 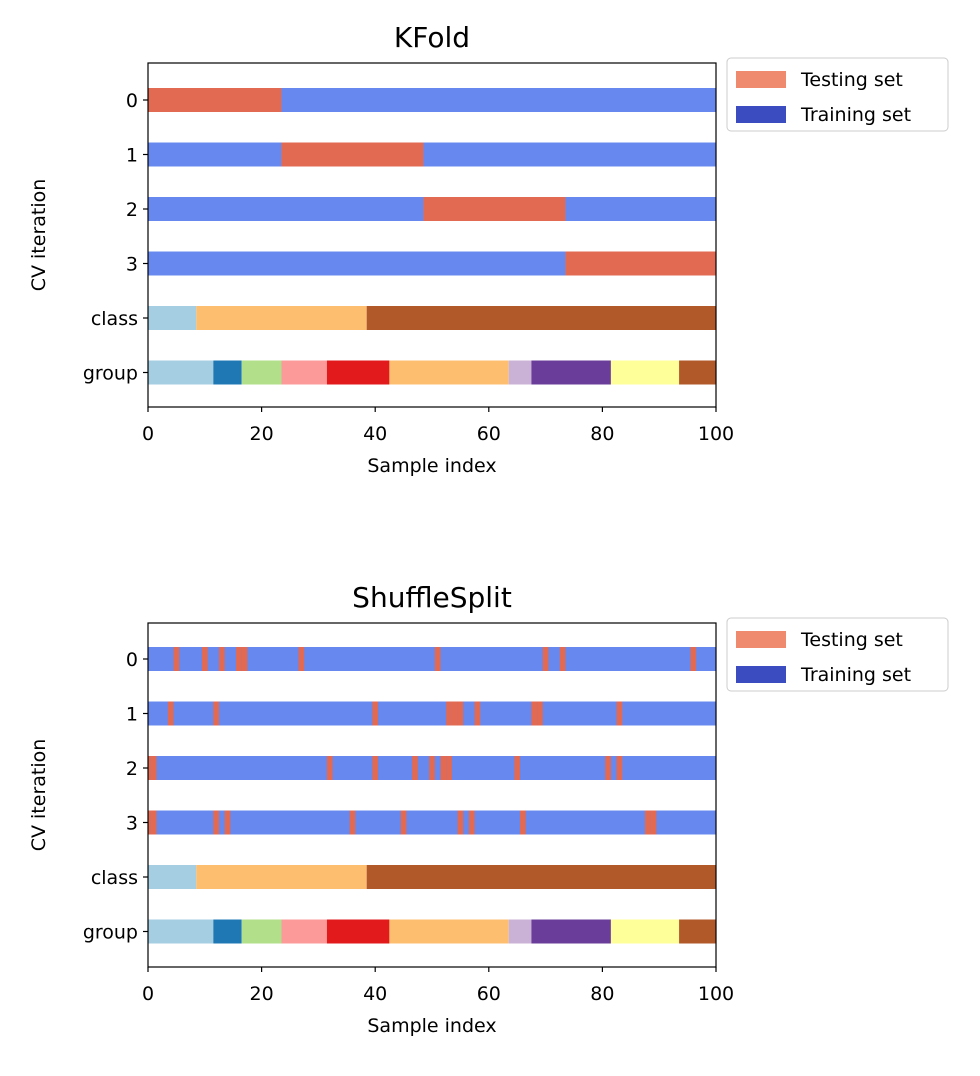 I want to click on x-tick-label: 40, so click(x=375, y=434).